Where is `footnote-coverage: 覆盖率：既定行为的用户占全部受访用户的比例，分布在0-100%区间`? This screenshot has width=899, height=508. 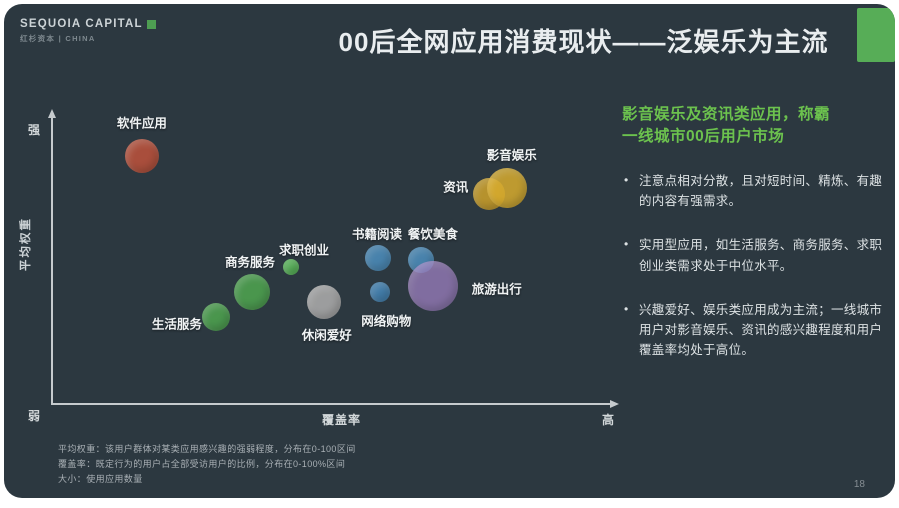
footnote-coverage: 覆盖率：既定行为的用户占全部受访用户的比例，分布在0-100%区间 is located at coordinates (202, 464).